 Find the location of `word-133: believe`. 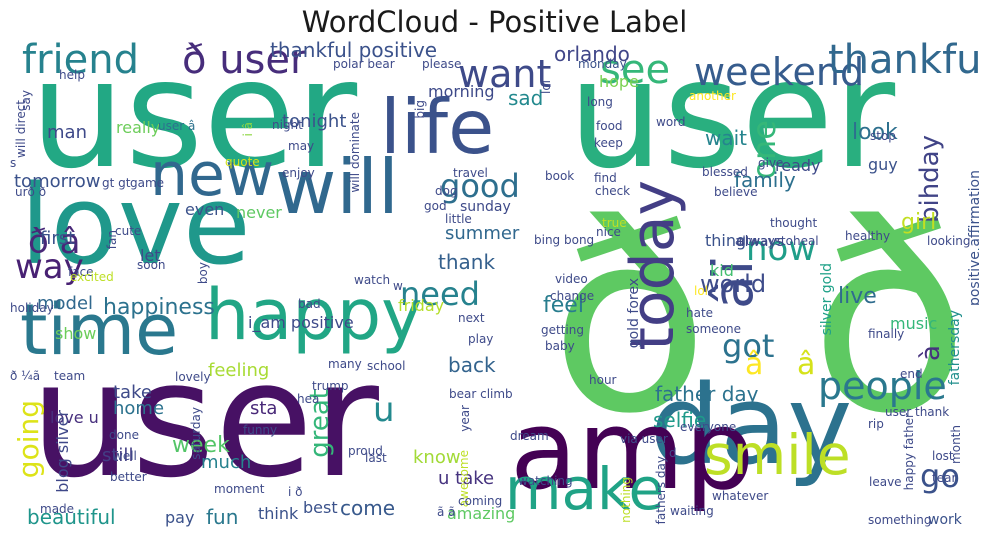

word-133: believe is located at coordinates (736, 192).